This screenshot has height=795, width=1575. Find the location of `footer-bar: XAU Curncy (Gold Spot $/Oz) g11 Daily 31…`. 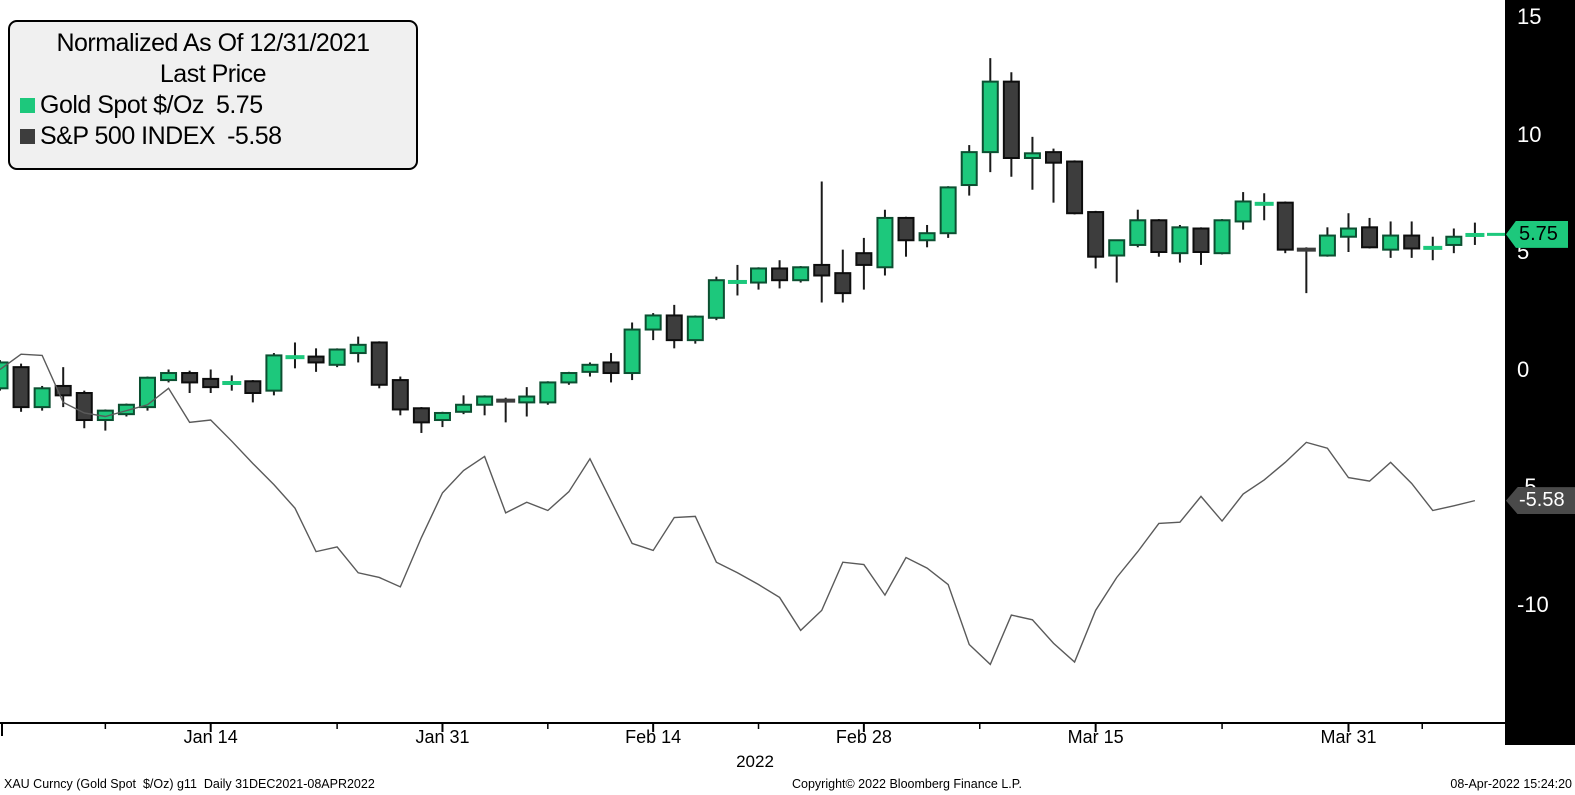

footer-bar: XAU Curncy (Gold Spot $/Oz) g11 Daily 31… is located at coordinates (787, 784).